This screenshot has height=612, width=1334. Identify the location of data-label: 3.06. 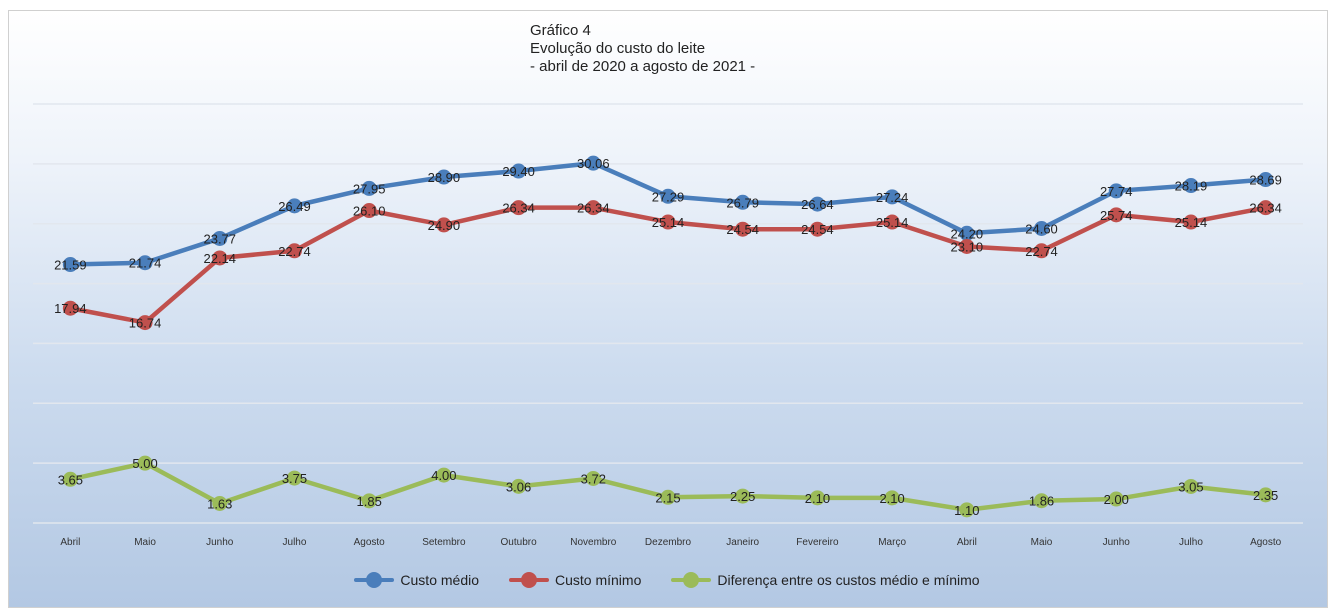
(518, 486).